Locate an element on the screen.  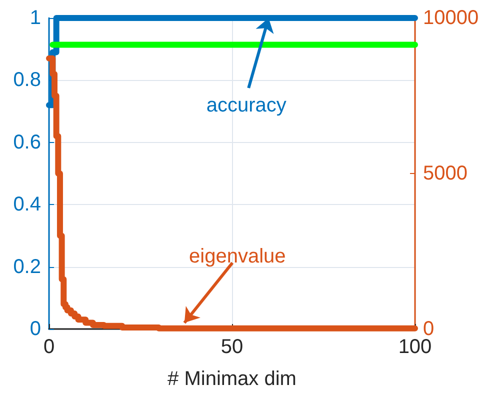
y-tick-label: 1 is located at coordinates (35, 18).